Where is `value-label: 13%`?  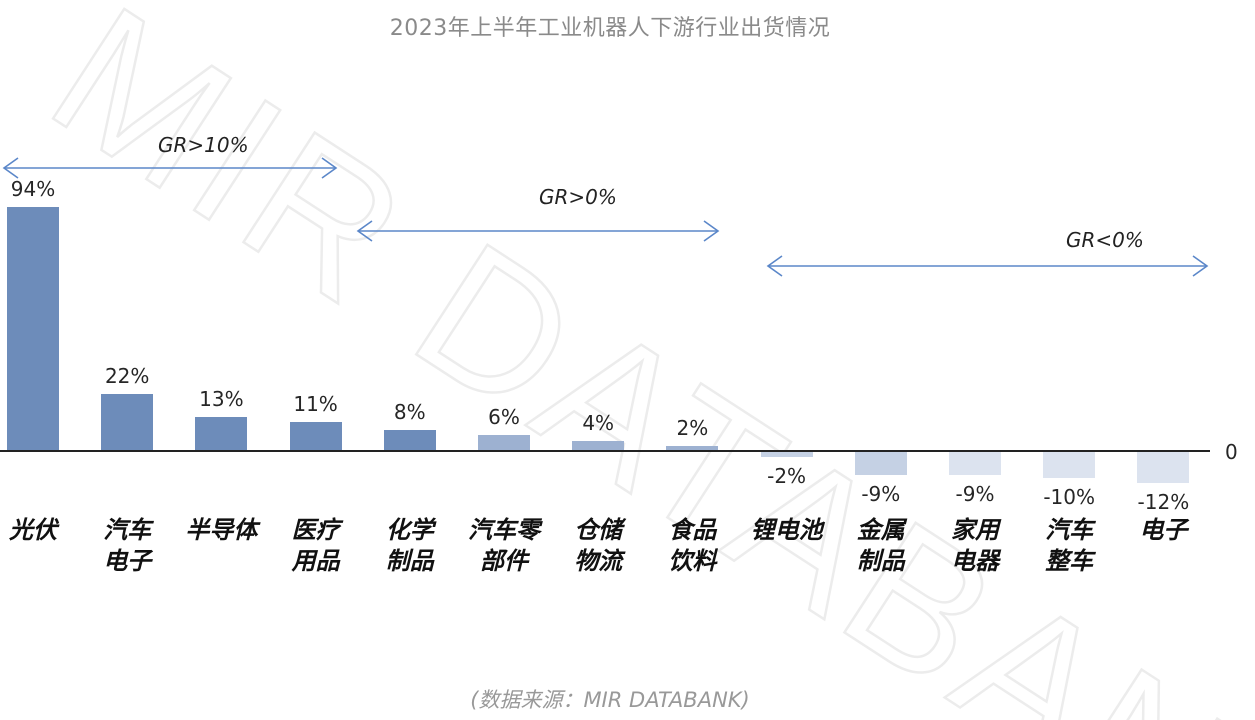 value-label: 13% is located at coordinates (221, 399).